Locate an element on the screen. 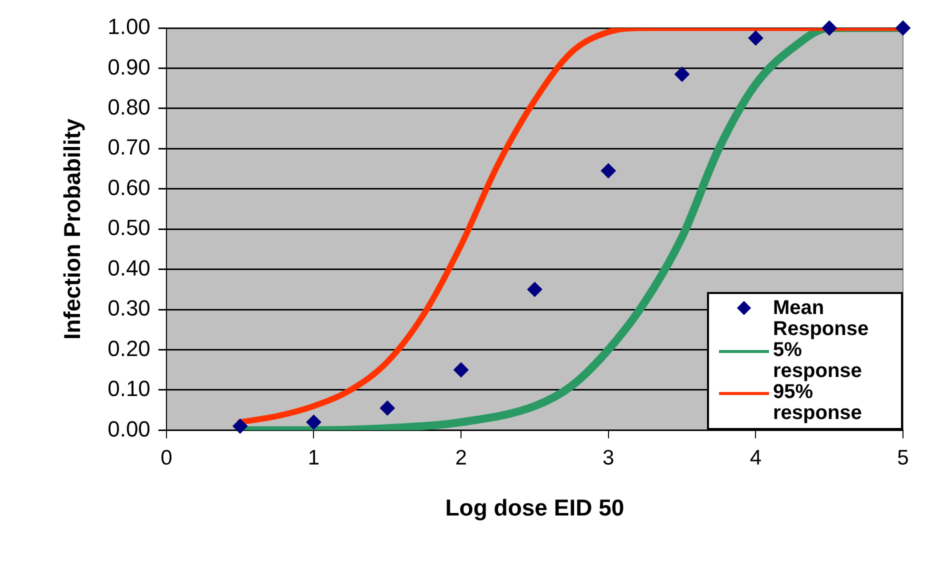 Image resolution: width=939 pixels, height=567 pixels. legend-label: 5% response is located at coordinates (817, 360).